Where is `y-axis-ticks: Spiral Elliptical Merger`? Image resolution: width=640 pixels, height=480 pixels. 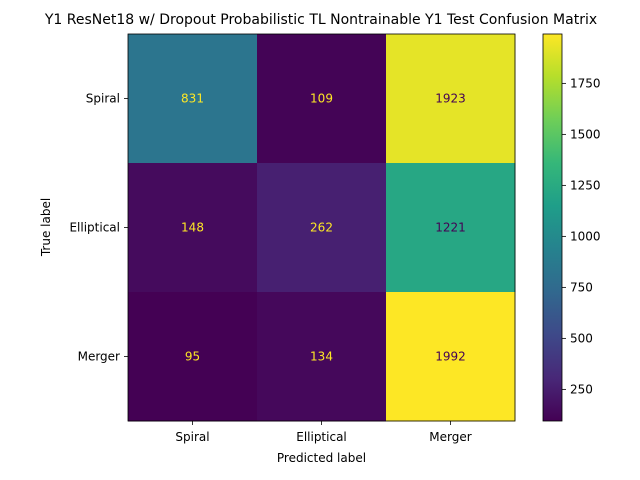 y-axis-ticks: Spiral Elliptical Merger is located at coordinates (98, 228).